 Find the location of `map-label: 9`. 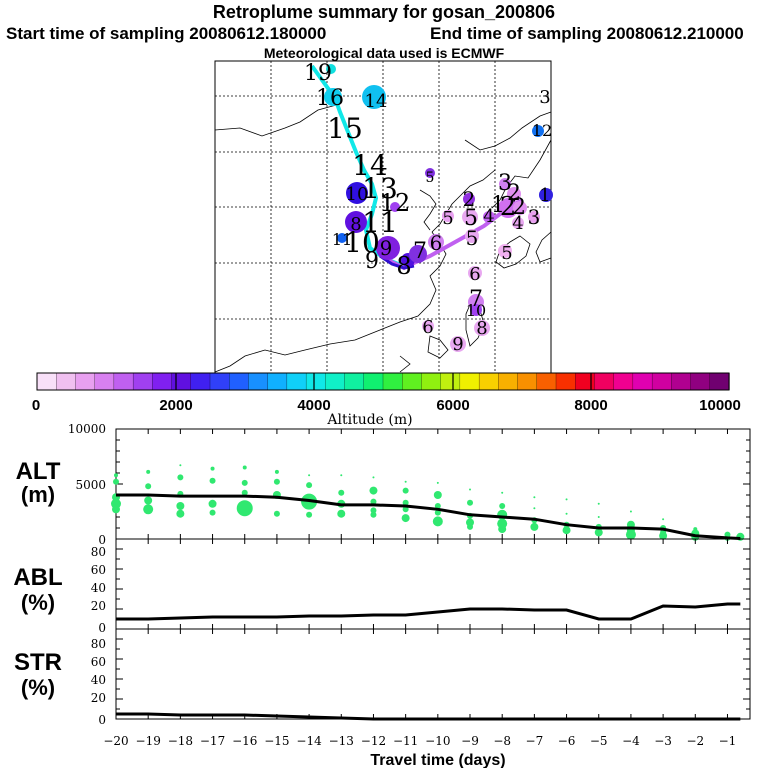

map-label: 9 is located at coordinates (457, 344).